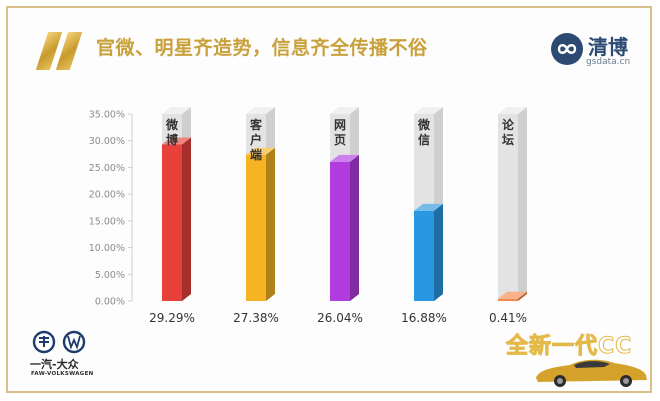 Image resolution: width=660 pixels, height=401 pixels. Describe the element at coordinates (340, 318) in the screenshot. I see `value-label: 26.04%` at that location.